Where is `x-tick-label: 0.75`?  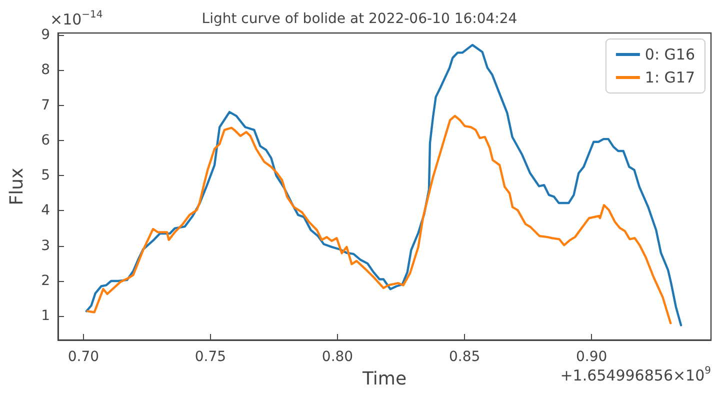 x-tick-label: 0.75 is located at coordinates (210, 357).